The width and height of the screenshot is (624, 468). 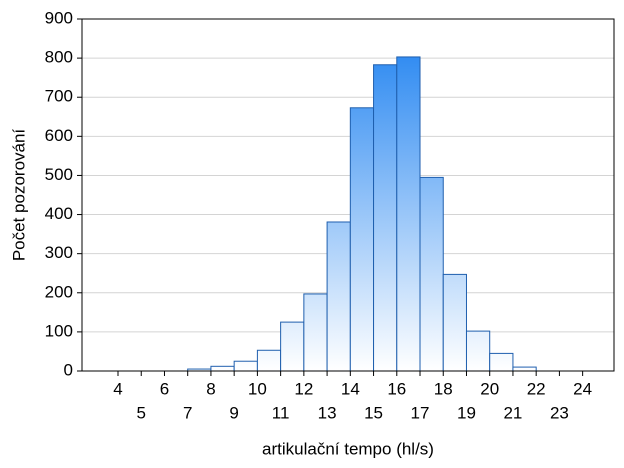 I want to click on x-tick-label: 10, so click(x=257, y=388).